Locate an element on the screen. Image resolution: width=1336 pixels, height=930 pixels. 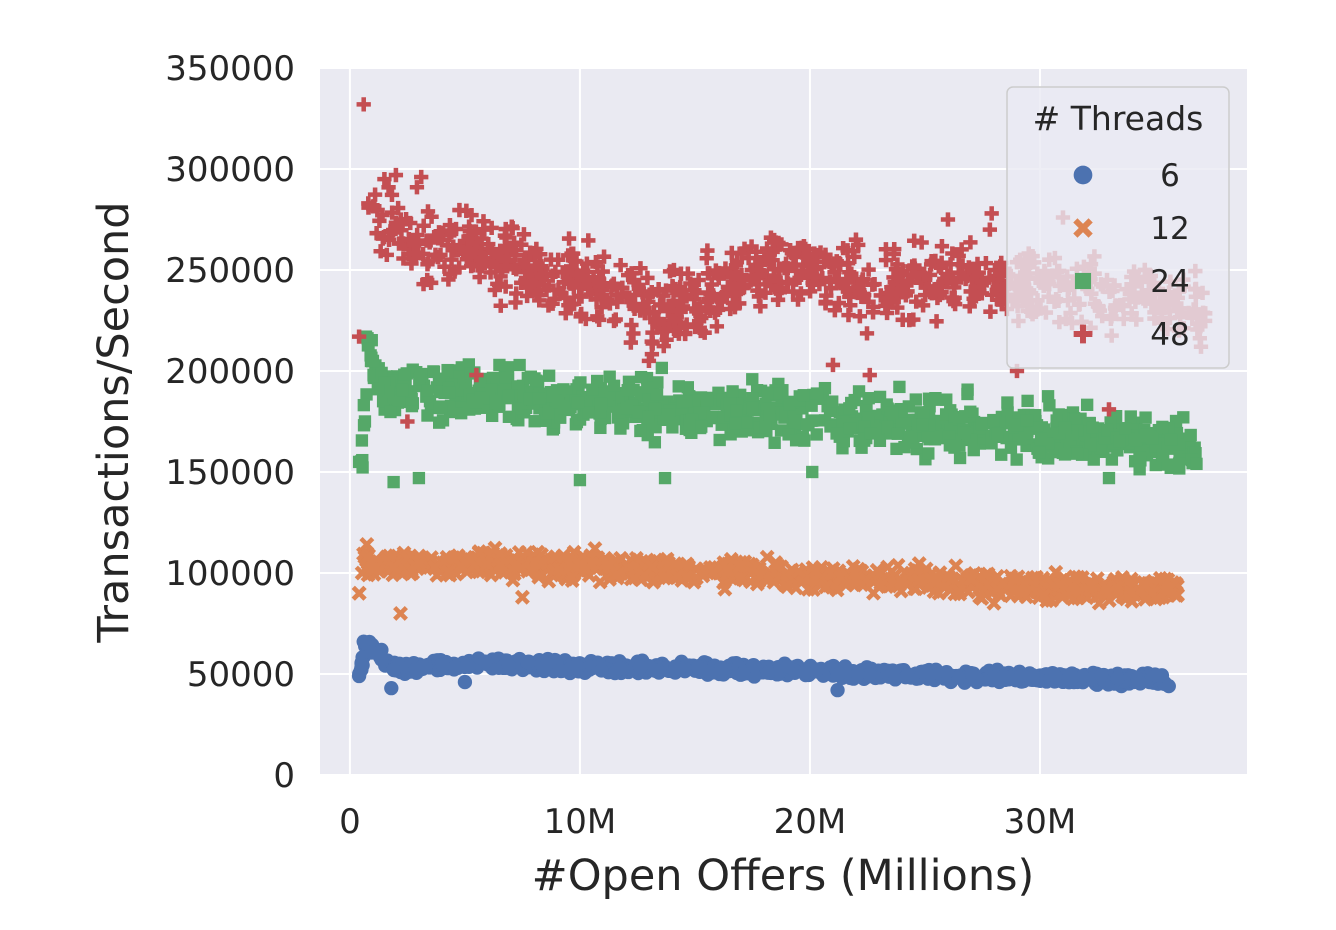
legend-label-24: 24 is located at coordinates (1169, 282).